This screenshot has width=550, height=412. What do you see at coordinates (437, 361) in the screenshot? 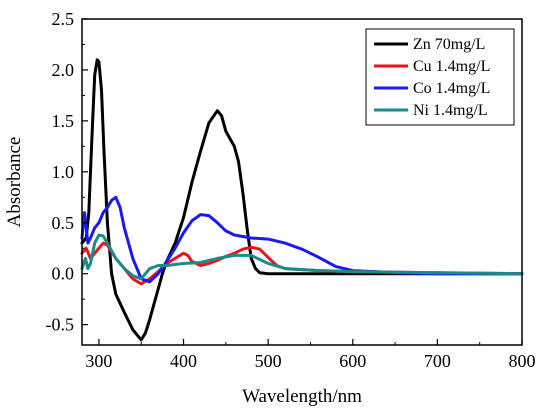
I see `x-tick-label: 700` at bounding box center [437, 361].